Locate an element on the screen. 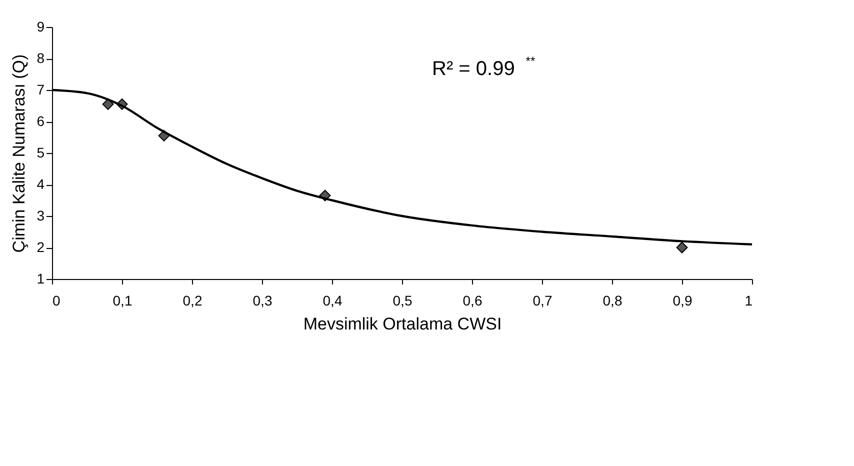 The image size is (854, 466). x-tick-label: 0 is located at coordinates (56, 300).